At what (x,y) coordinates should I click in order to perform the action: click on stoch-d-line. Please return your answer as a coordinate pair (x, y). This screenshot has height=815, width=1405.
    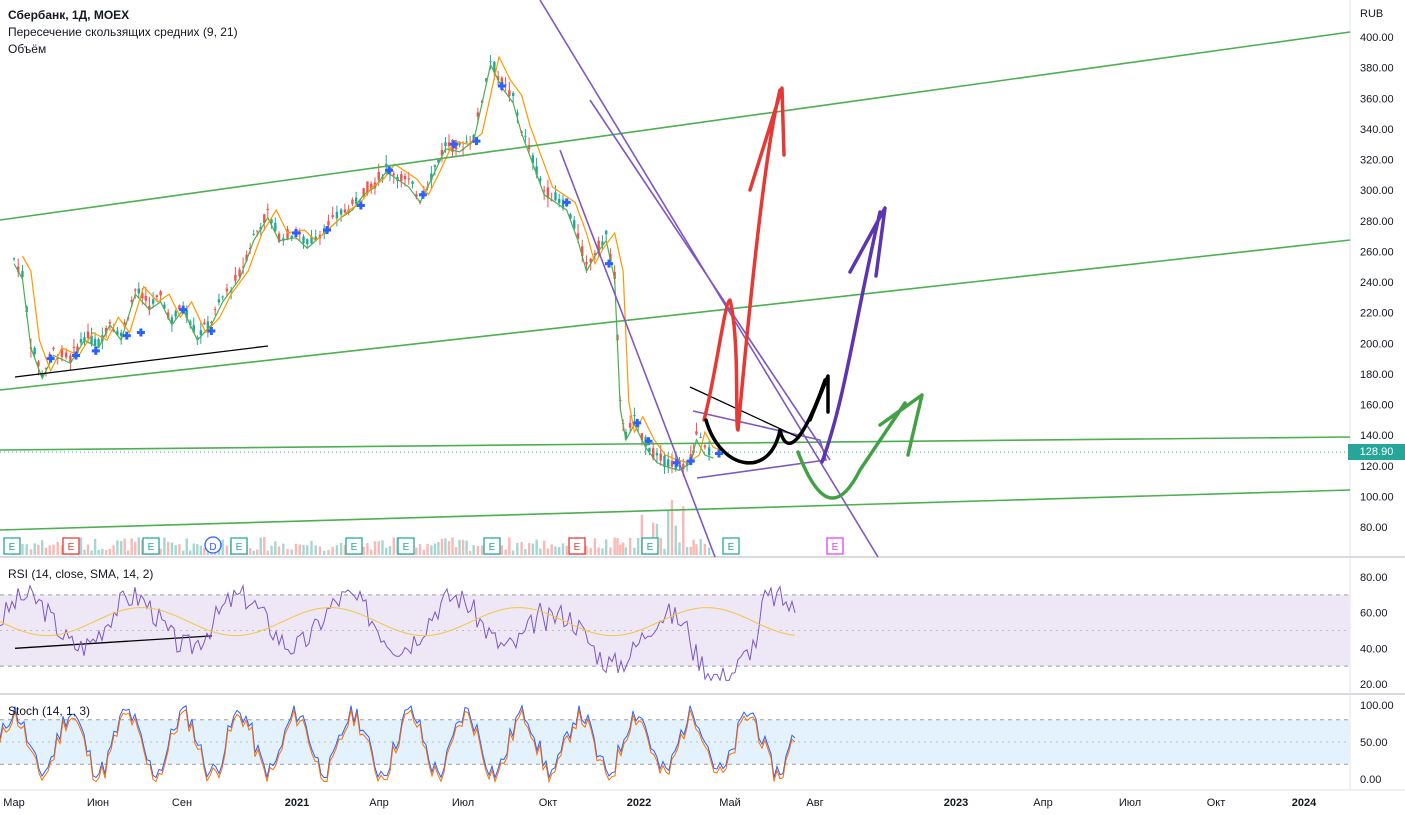
    Looking at the image, I should click on (398, 746).